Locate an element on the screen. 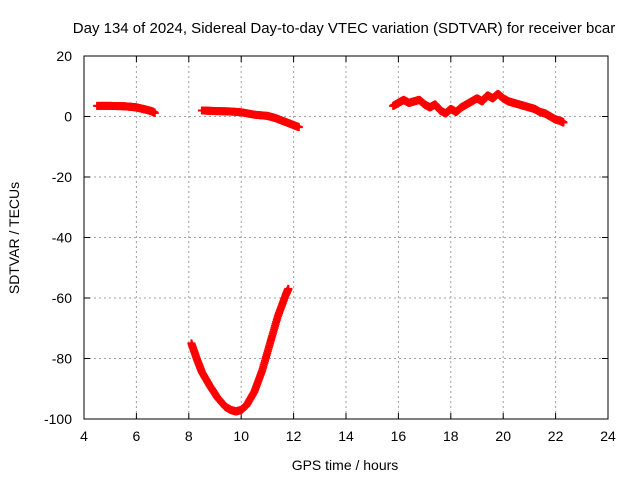 The image size is (640, 480). x-tick-label: 16 is located at coordinates (399, 436).